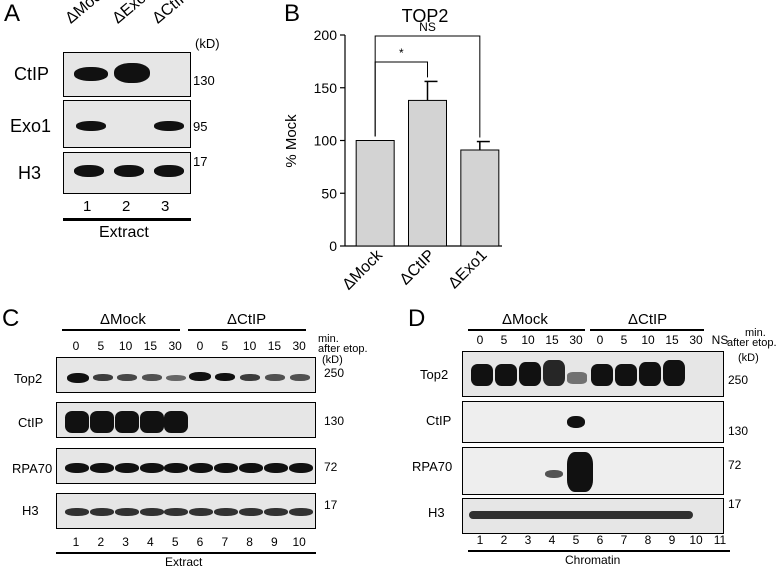 This screenshot has height=569, width=782. Describe the element at coordinates (427, 27) in the screenshot. I see `significance-label: NS` at that location.